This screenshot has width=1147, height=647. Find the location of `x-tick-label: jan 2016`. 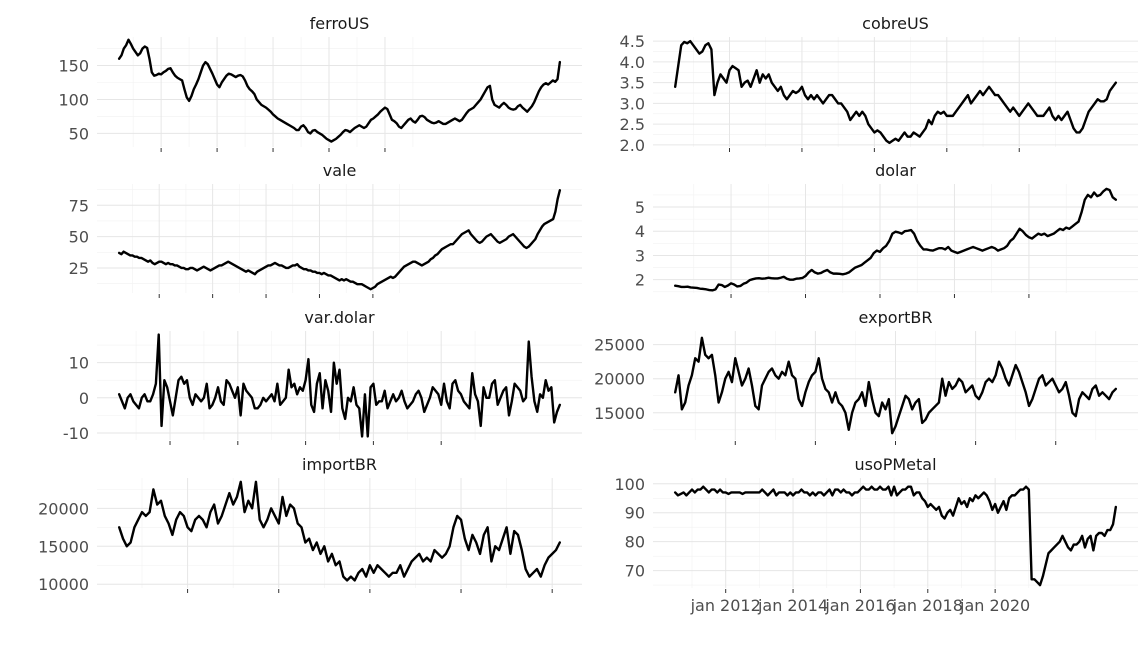

x-tick-label: jan 2016 is located at coordinates (859, 605).